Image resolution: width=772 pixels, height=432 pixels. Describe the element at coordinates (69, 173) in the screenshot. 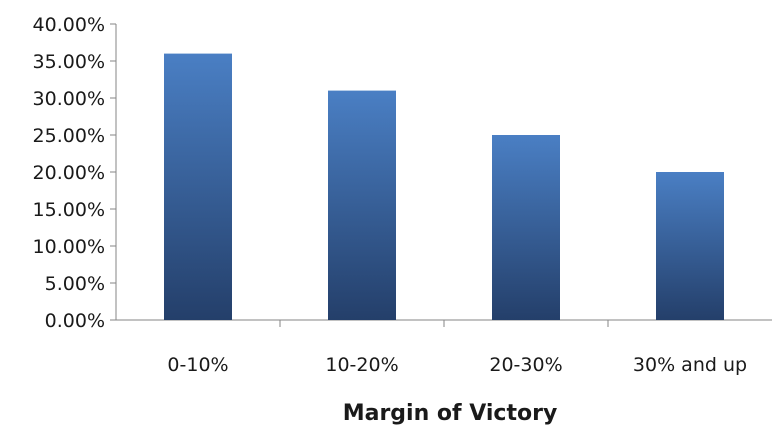

I see `y-tick-label: 20.00%` at that location.